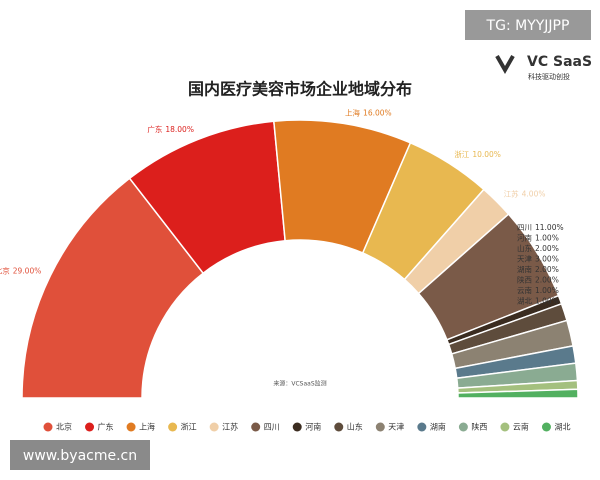  I want to click on legend-label: 山东, so click(355, 427).